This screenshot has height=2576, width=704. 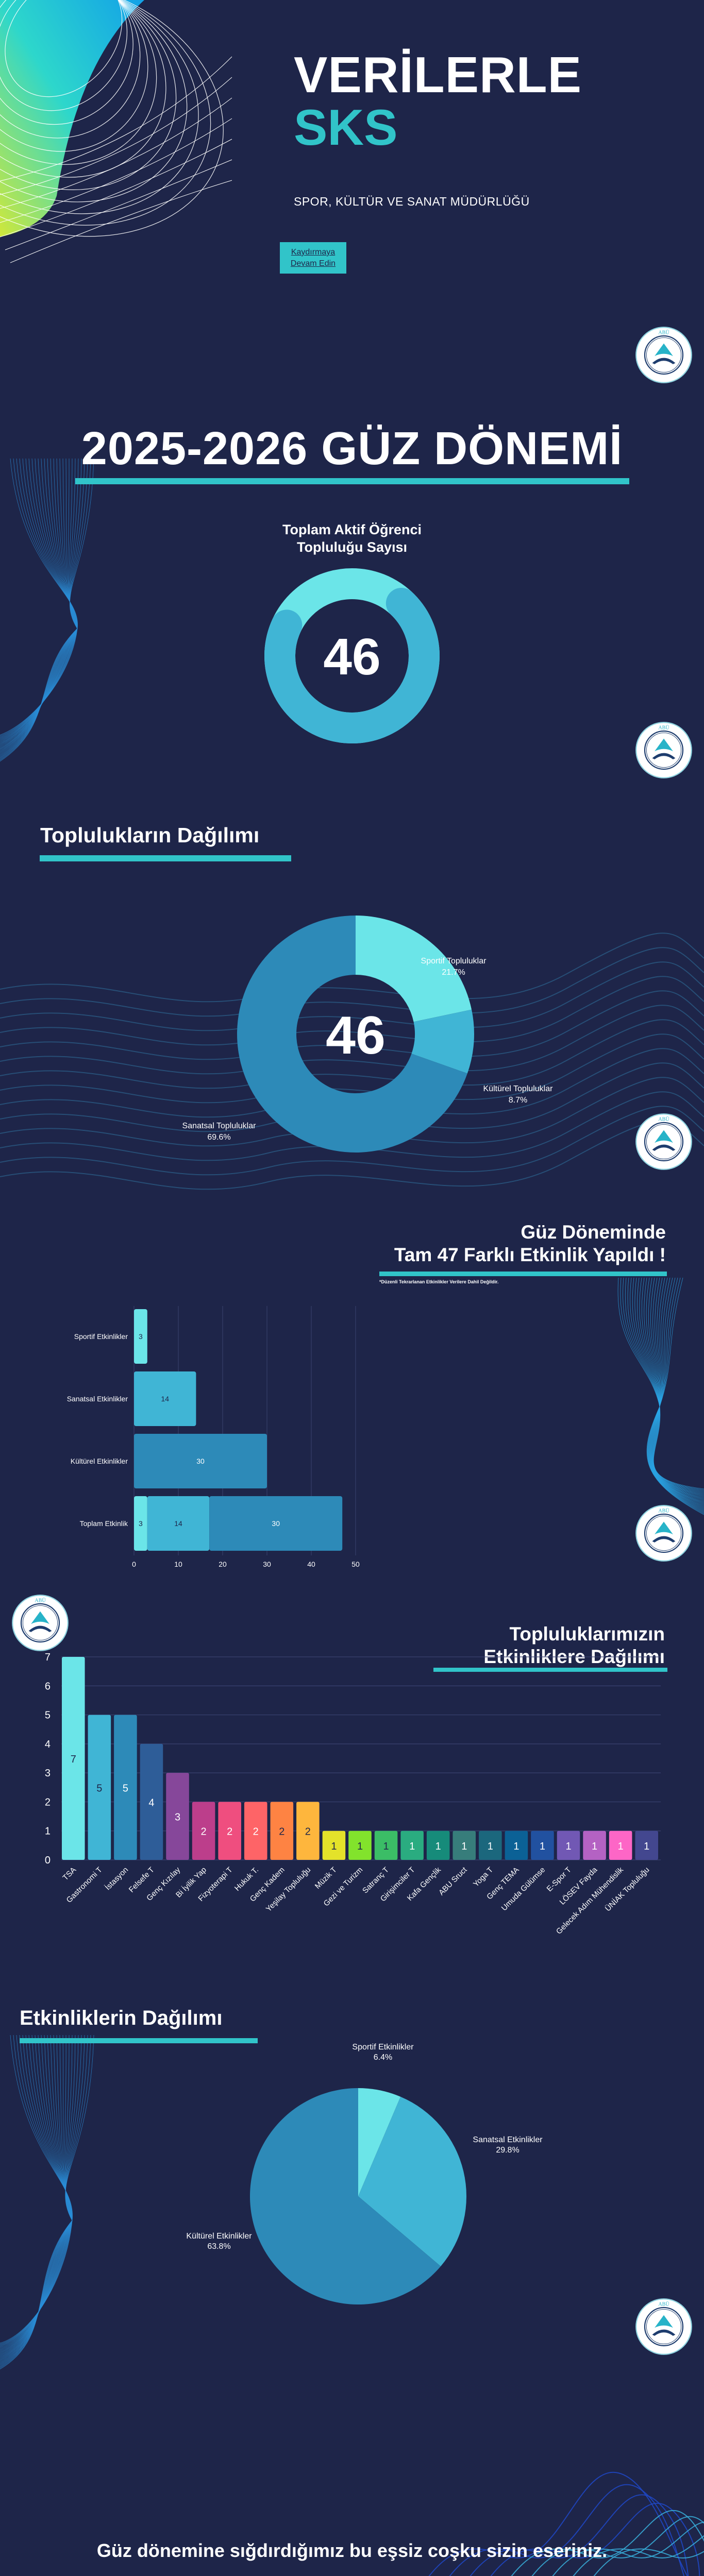 What do you see at coordinates (454, 961) in the screenshot?
I see `slice-category-label: Sportif Topluluklar` at bounding box center [454, 961].